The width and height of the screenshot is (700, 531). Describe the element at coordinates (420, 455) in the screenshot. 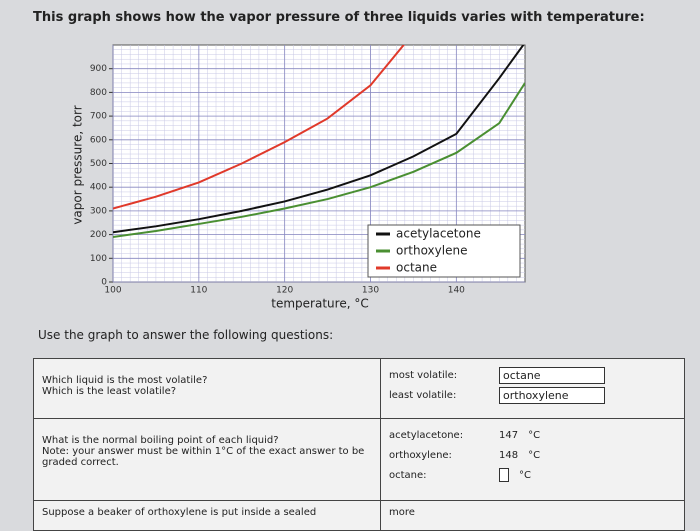

I see `field-label: orthoxylene:` at that location.